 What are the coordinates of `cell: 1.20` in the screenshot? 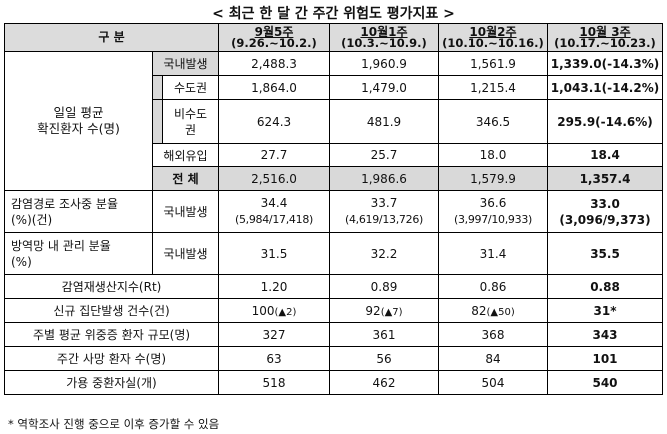 It's located at (274, 286).